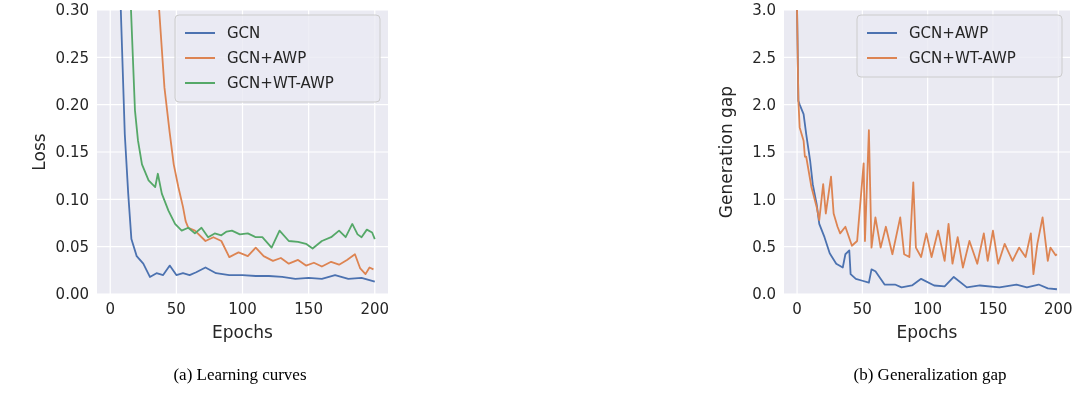 The image size is (1085, 411). What do you see at coordinates (764, 10) in the screenshot?
I see `y-tick-label: 3.0` at bounding box center [764, 10].